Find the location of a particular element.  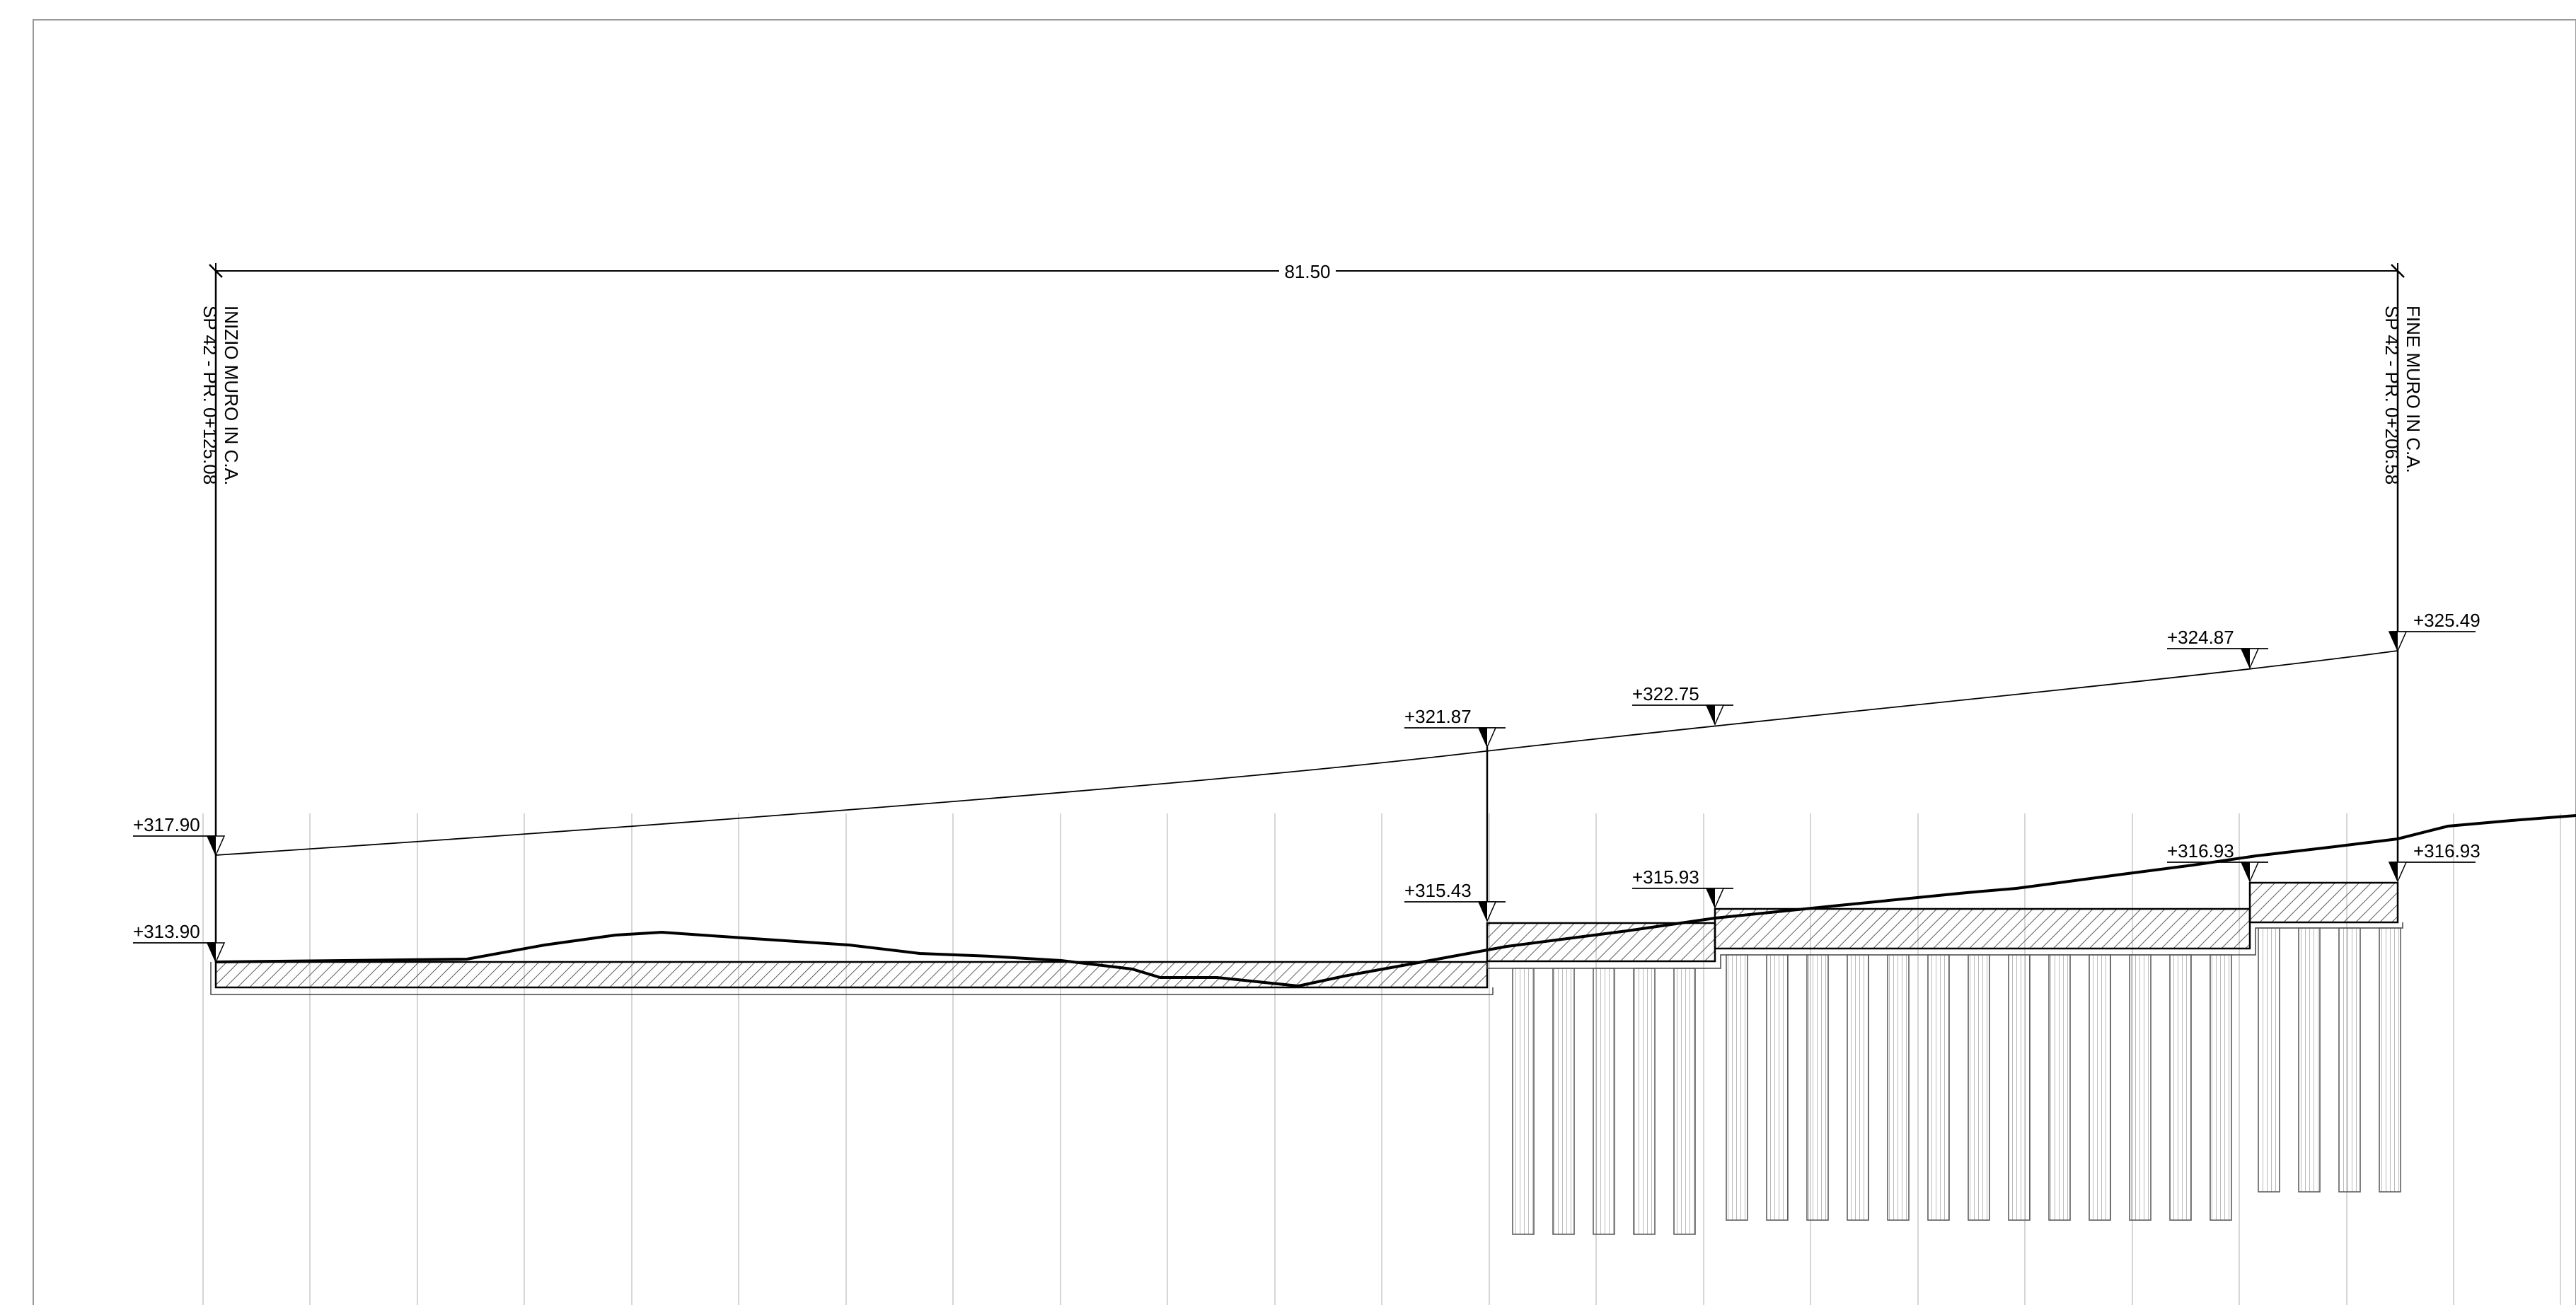

elevation-marker-base-start: +313.90 is located at coordinates (179, 942).